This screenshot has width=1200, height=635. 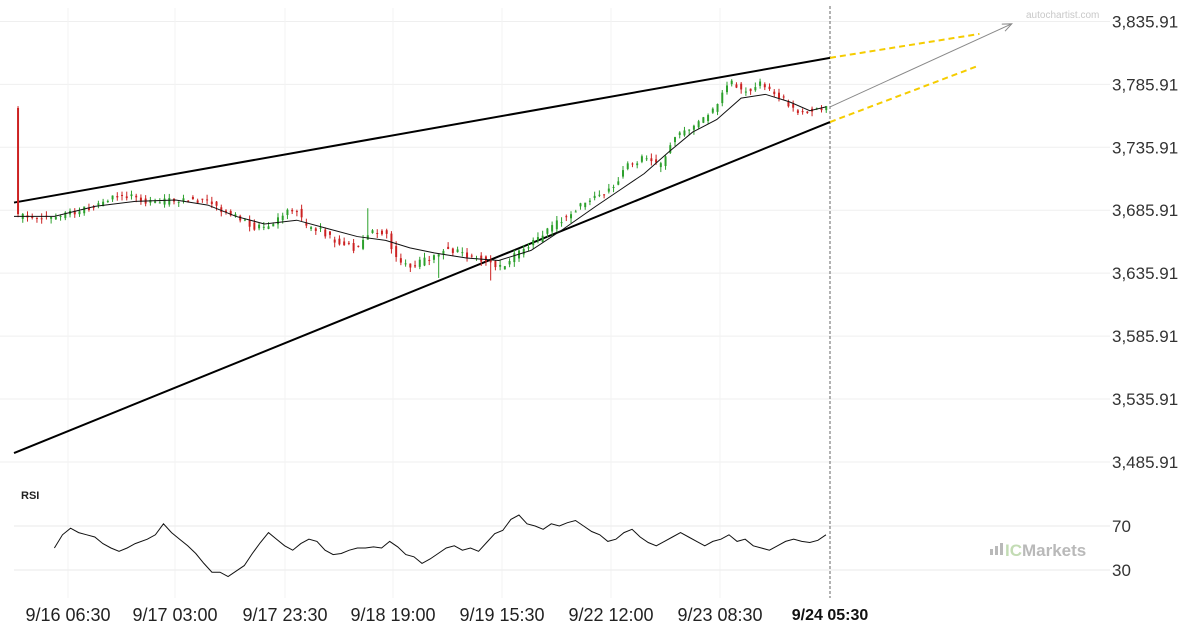 I want to click on y-tick-label: 3,835.91, so click(x=1145, y=21).